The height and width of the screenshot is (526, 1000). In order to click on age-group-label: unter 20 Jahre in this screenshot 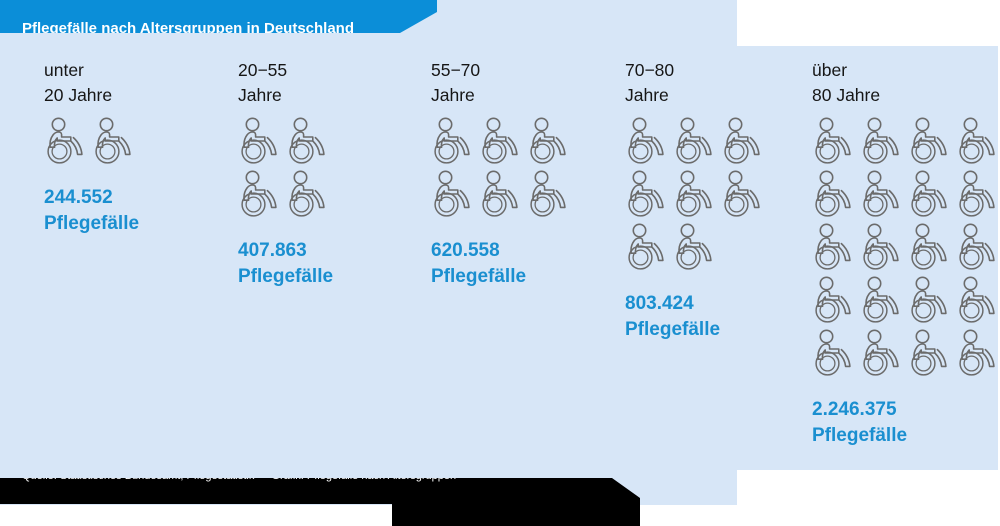, I will do `click(78, 82)`.